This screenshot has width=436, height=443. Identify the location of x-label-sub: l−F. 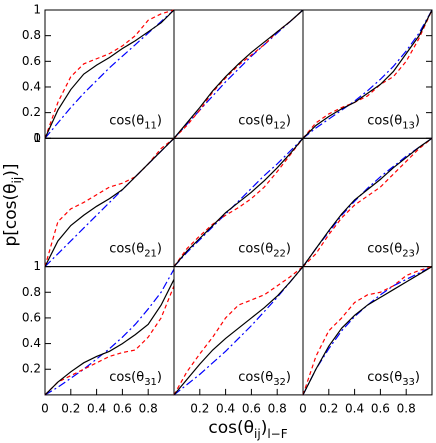
(277, 434).